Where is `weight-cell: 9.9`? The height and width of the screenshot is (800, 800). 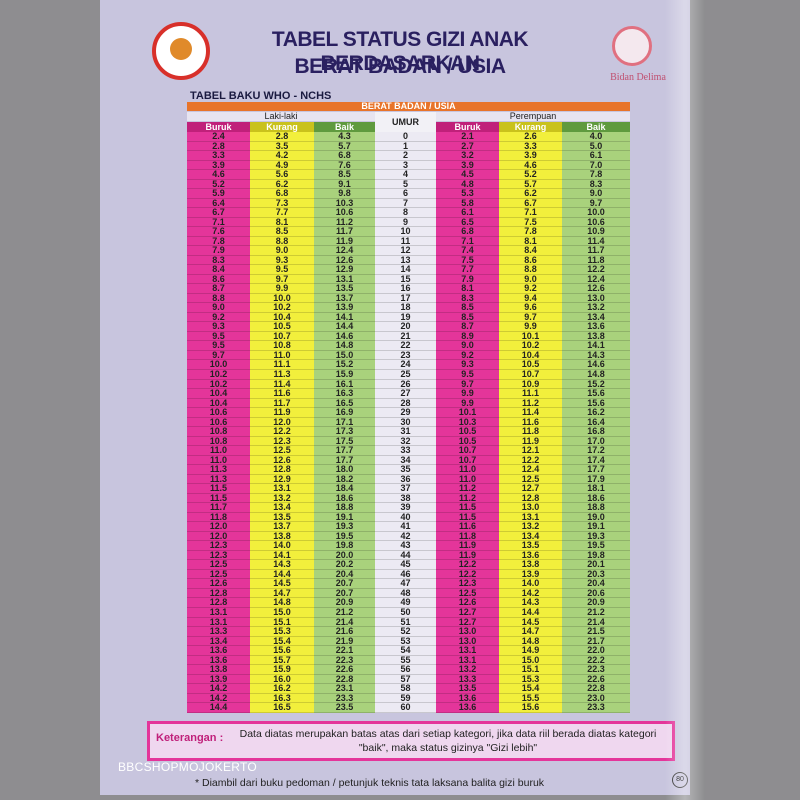 weight-cell: 9.9 is located at coordinates (467, 403).